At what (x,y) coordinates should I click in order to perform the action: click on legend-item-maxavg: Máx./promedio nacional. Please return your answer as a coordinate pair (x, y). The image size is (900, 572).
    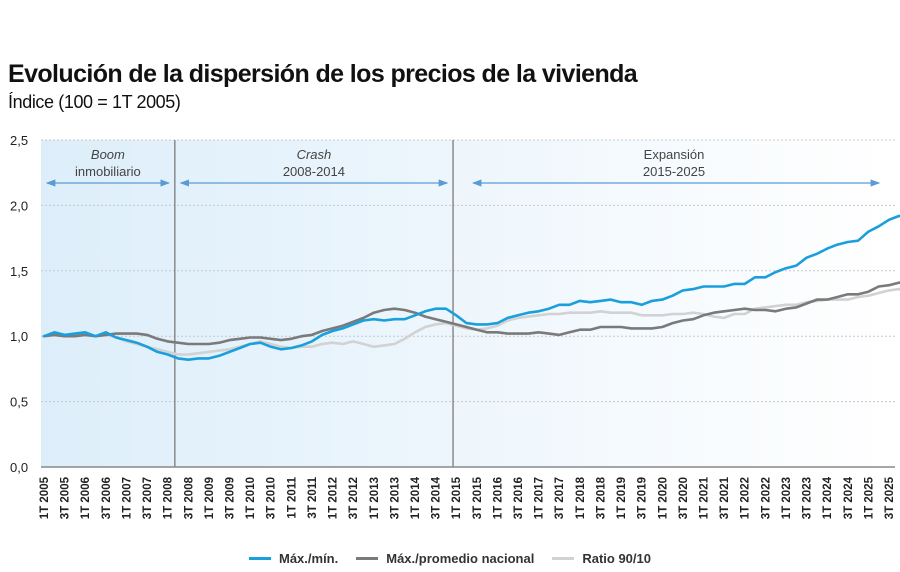
    Looking at the image, I should click on (445, 558).